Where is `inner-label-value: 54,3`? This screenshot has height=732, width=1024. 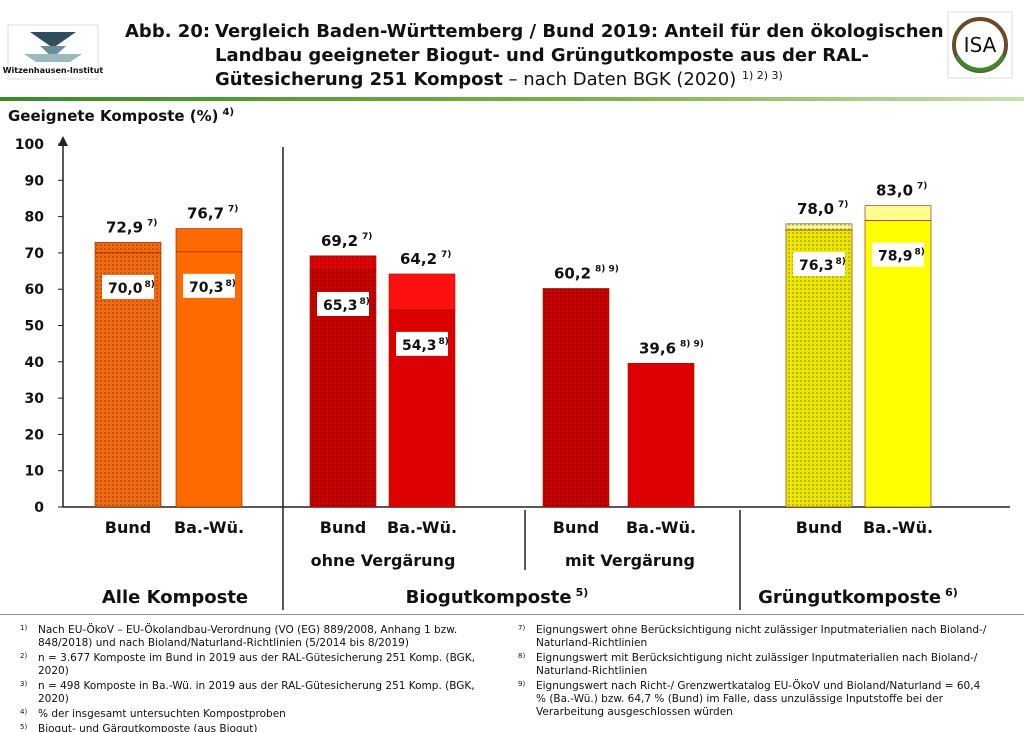 inner-label-value: 54,3 is located at coordinates (419, 346).